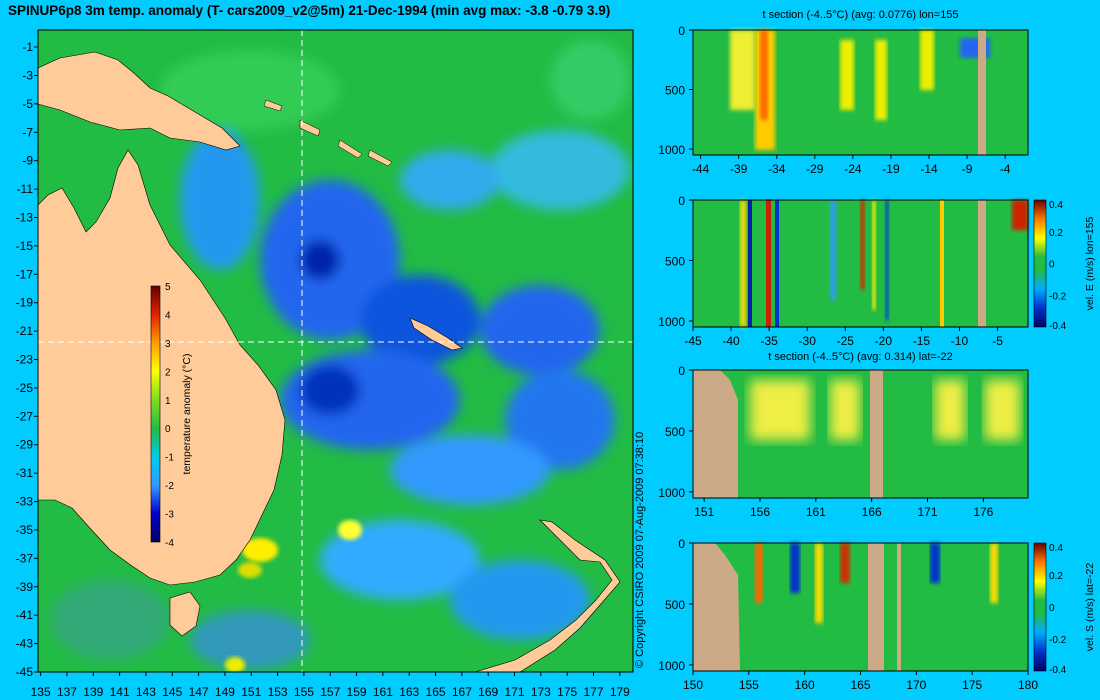  Describe the element at coordinates (1056, 576) in the screenshot. I see `section-v-lat-colorbar-tick-label: 0.2` at that location.